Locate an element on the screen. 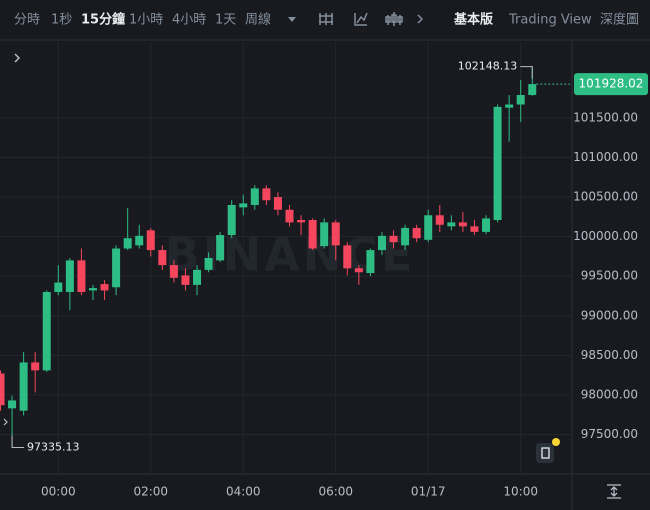 This screenshot has height=510, width=650. y-tick-label: 101500.00 is located at coordinates (605, 117).